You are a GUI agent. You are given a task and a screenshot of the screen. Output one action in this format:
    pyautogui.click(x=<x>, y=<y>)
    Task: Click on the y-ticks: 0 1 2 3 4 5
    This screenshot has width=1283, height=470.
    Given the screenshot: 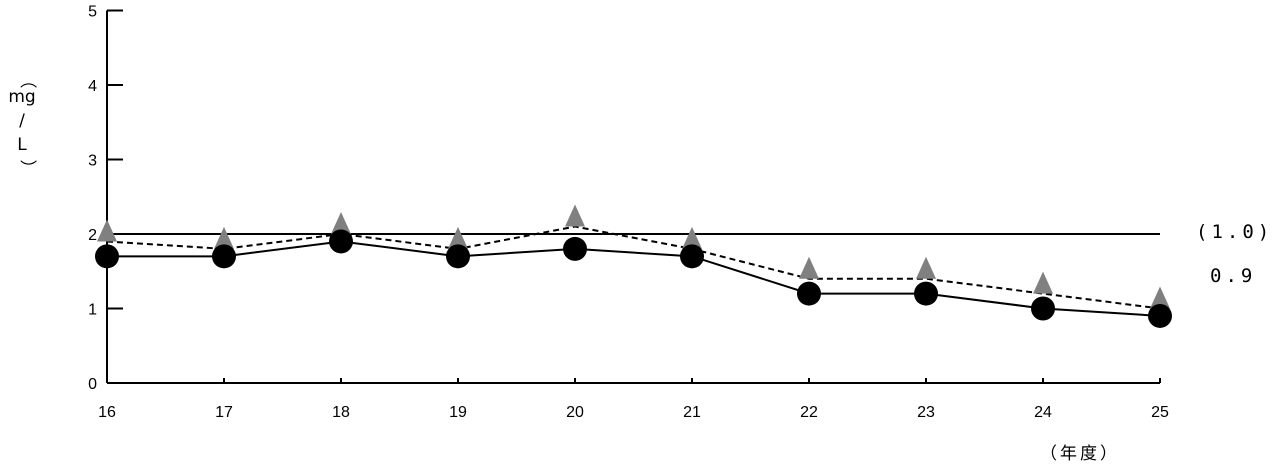 What is the action you would take?
    pyautogui.click(x=105, y=198)
    